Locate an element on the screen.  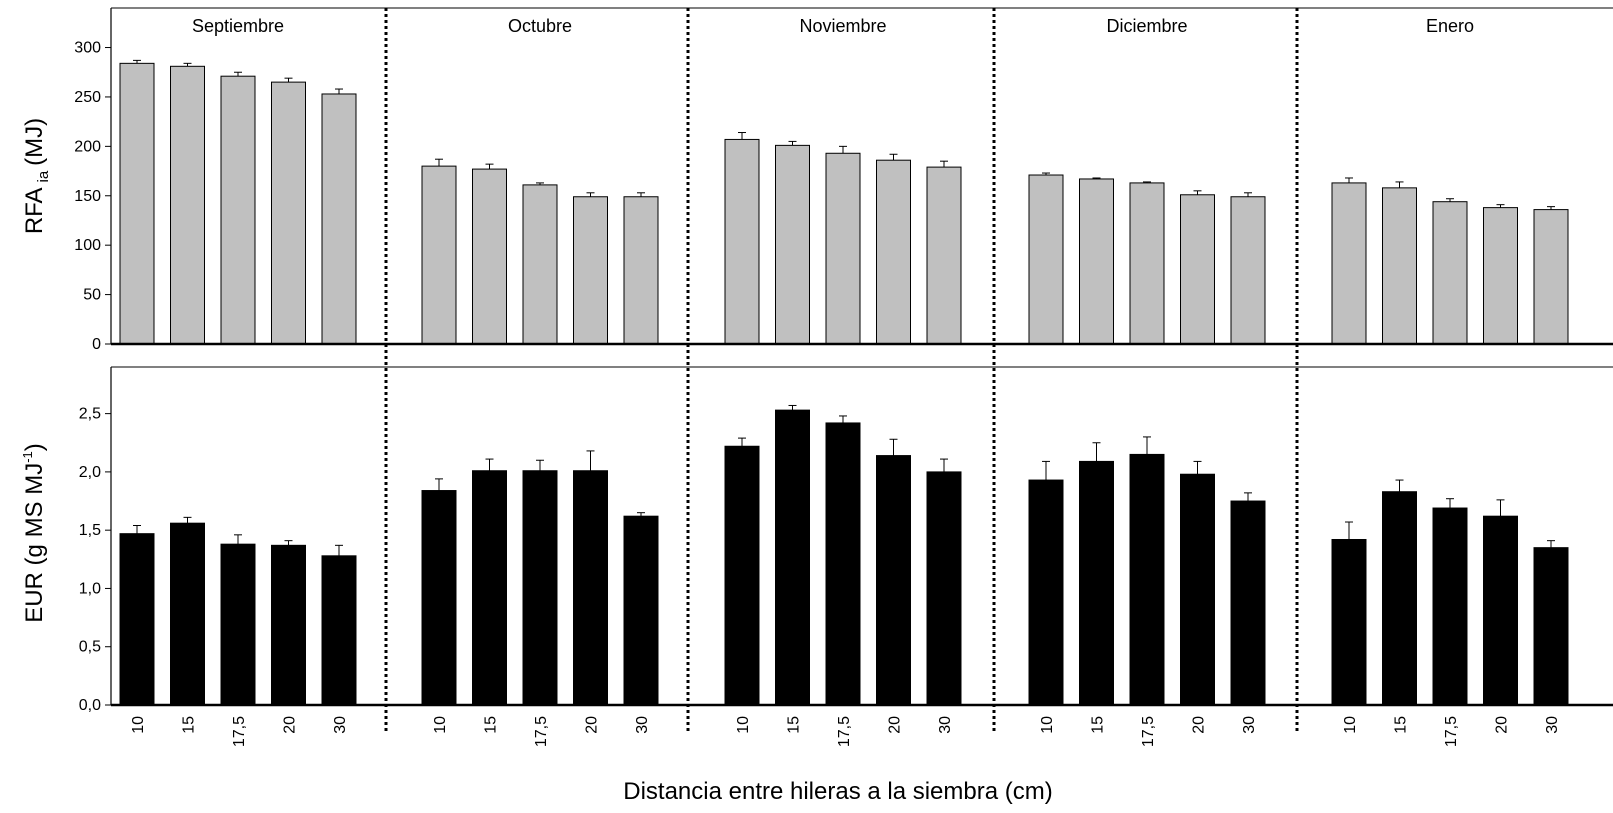
rfa-y-tick-label: 250 is located at coordinates (87, 97).